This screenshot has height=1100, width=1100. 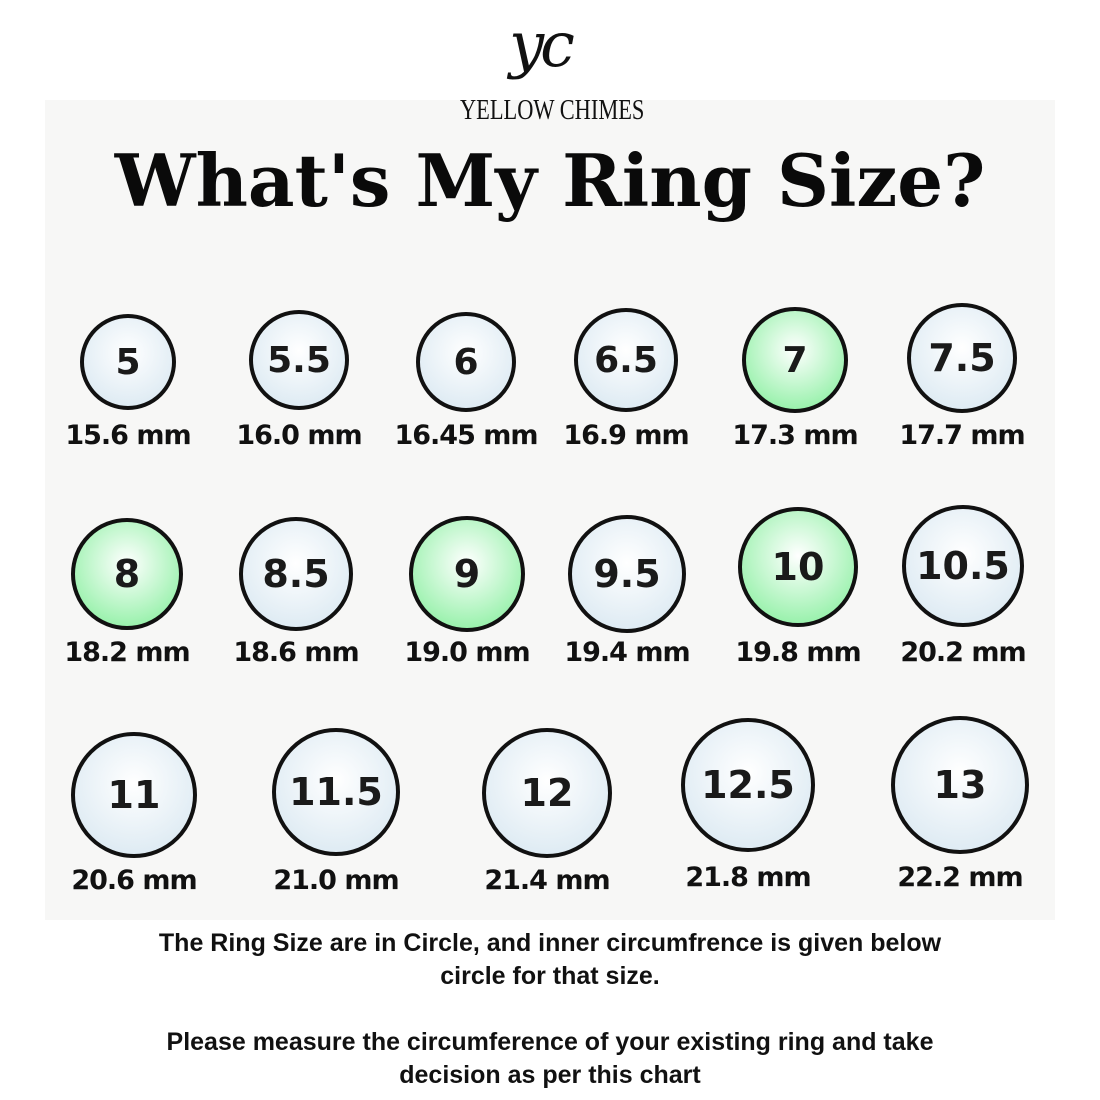 I want to click on ring-circumference-label: 19.8 mm, so click(x=798, y=652).